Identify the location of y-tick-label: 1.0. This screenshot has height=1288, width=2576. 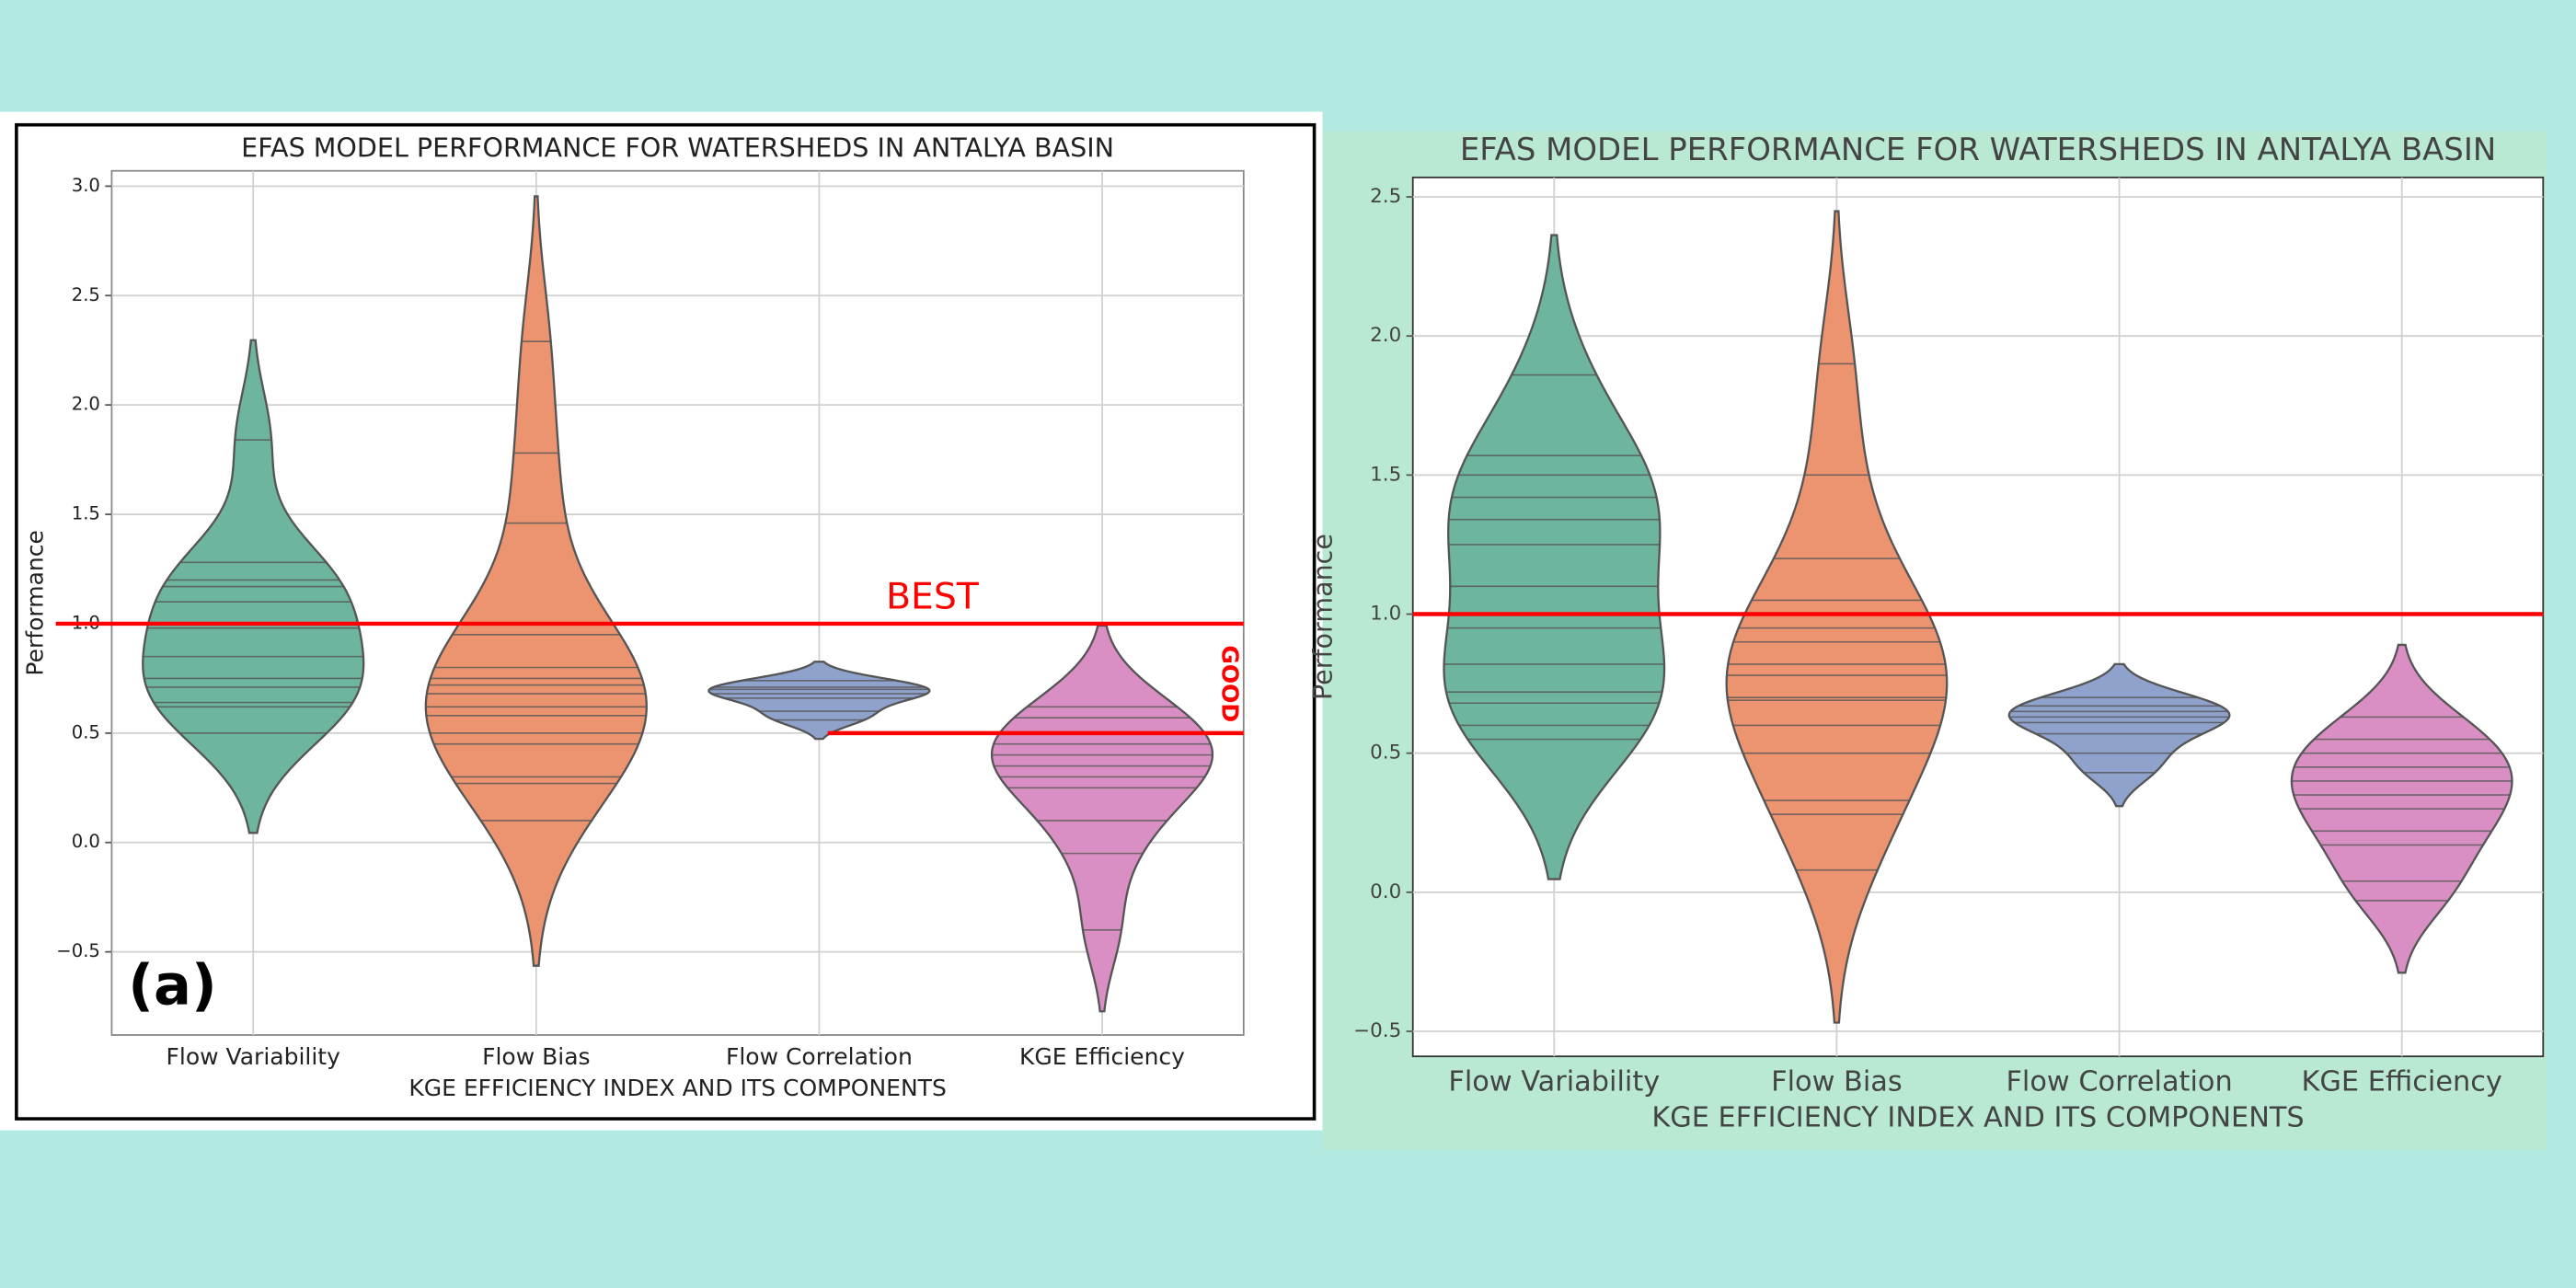
(1385, 614).